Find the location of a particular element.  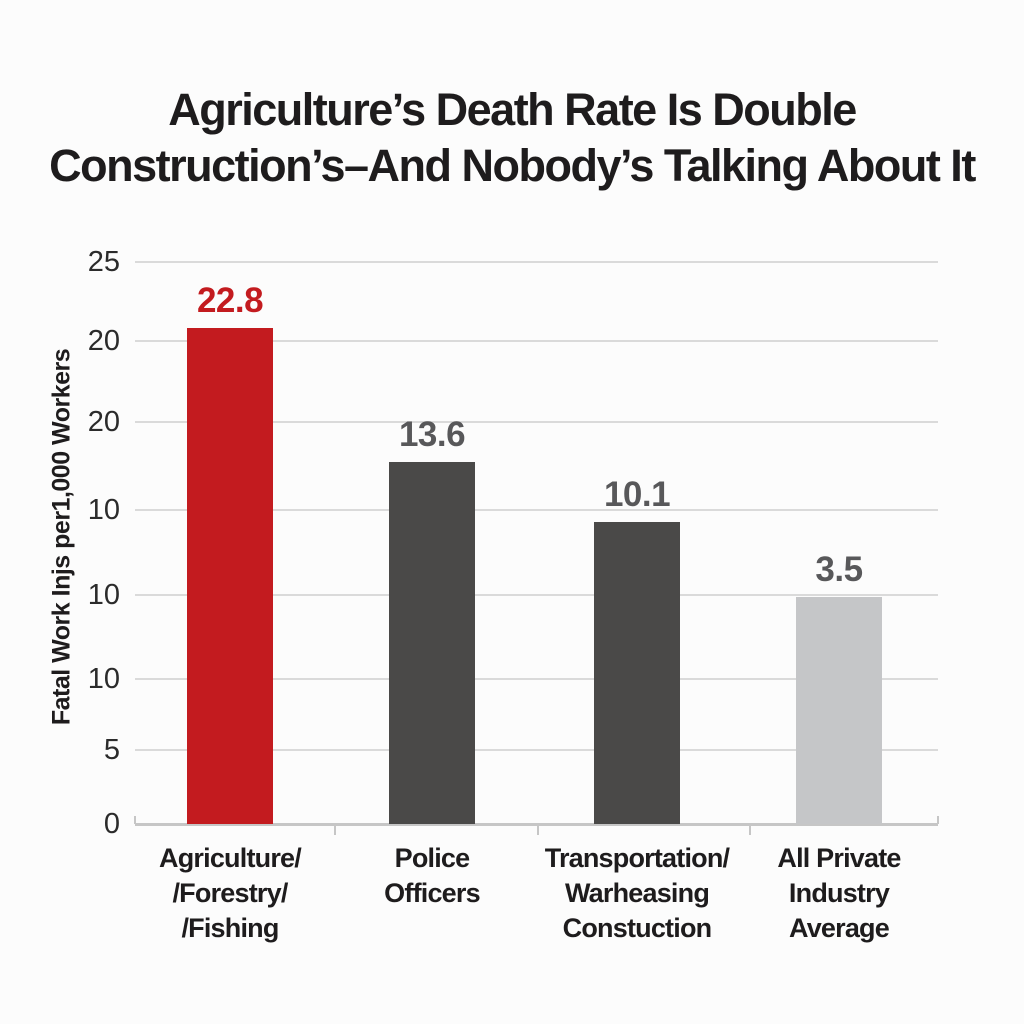

bar-value-label: 22.8 is located at coordinates (230, 300).